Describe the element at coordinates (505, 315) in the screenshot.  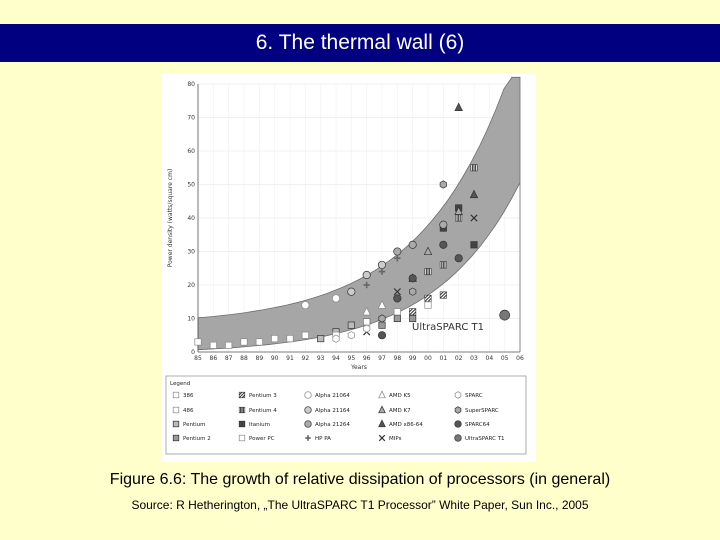
I see `point-ultrasparc-t1` at that location.